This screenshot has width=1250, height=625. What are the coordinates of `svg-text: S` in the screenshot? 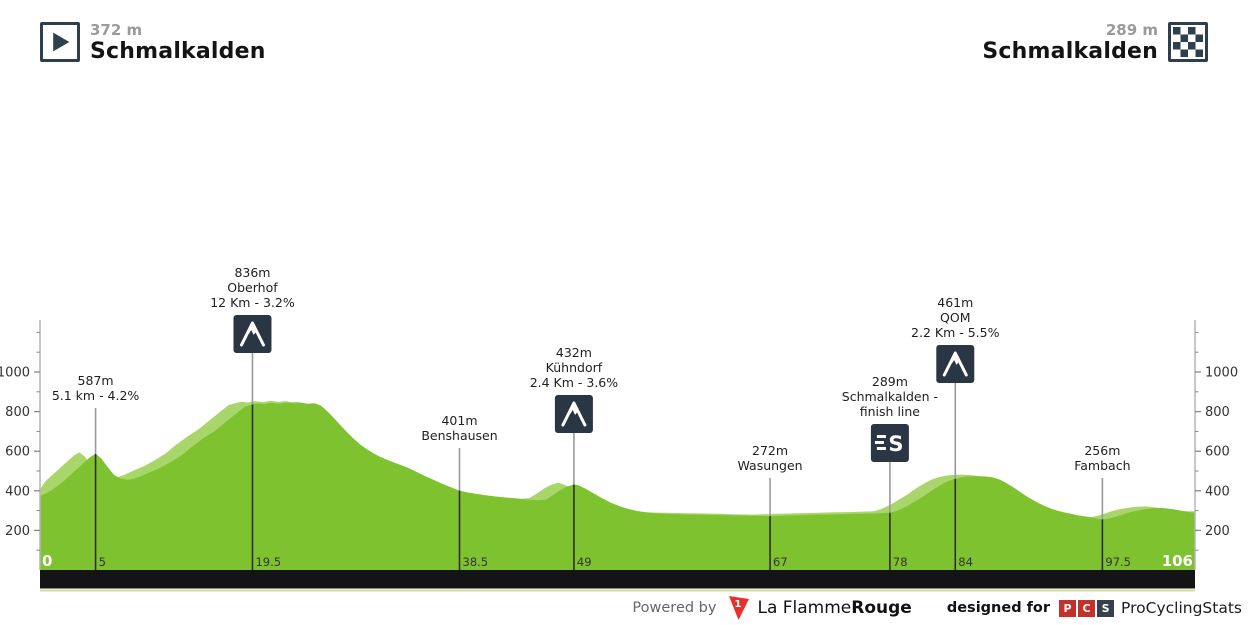 It's located at (895, 444).